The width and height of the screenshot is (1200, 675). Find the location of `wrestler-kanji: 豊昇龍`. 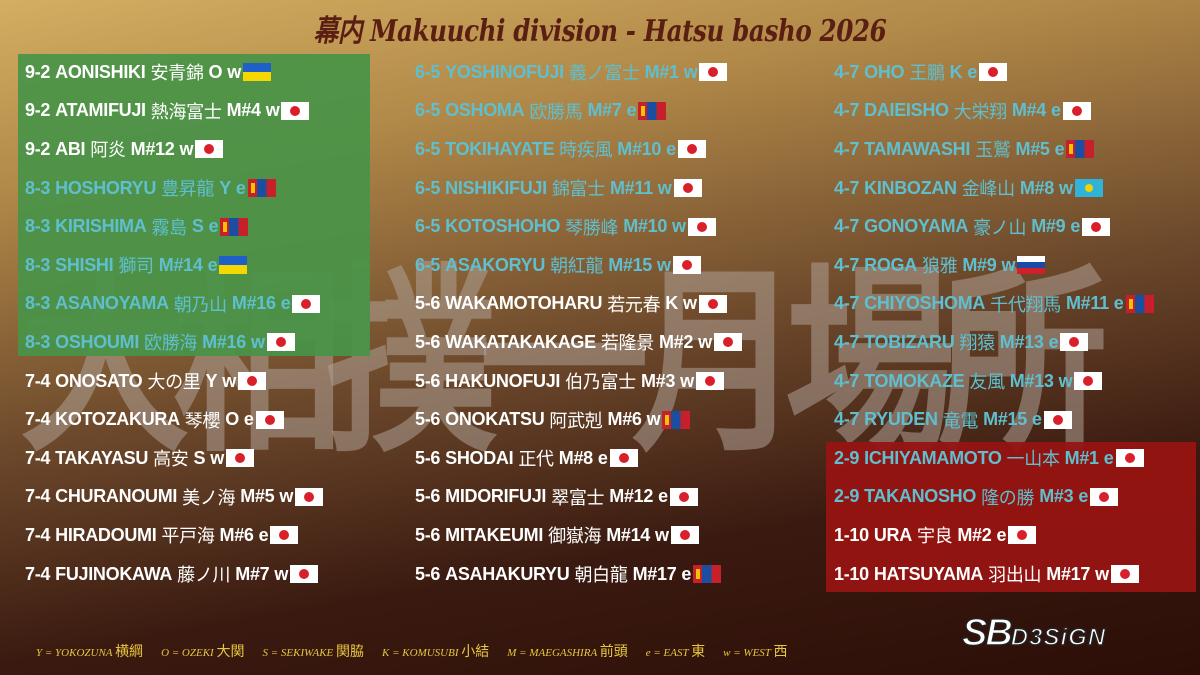

wrestler-kanji: 豊昇龍 is located at coordinates (188, 189).